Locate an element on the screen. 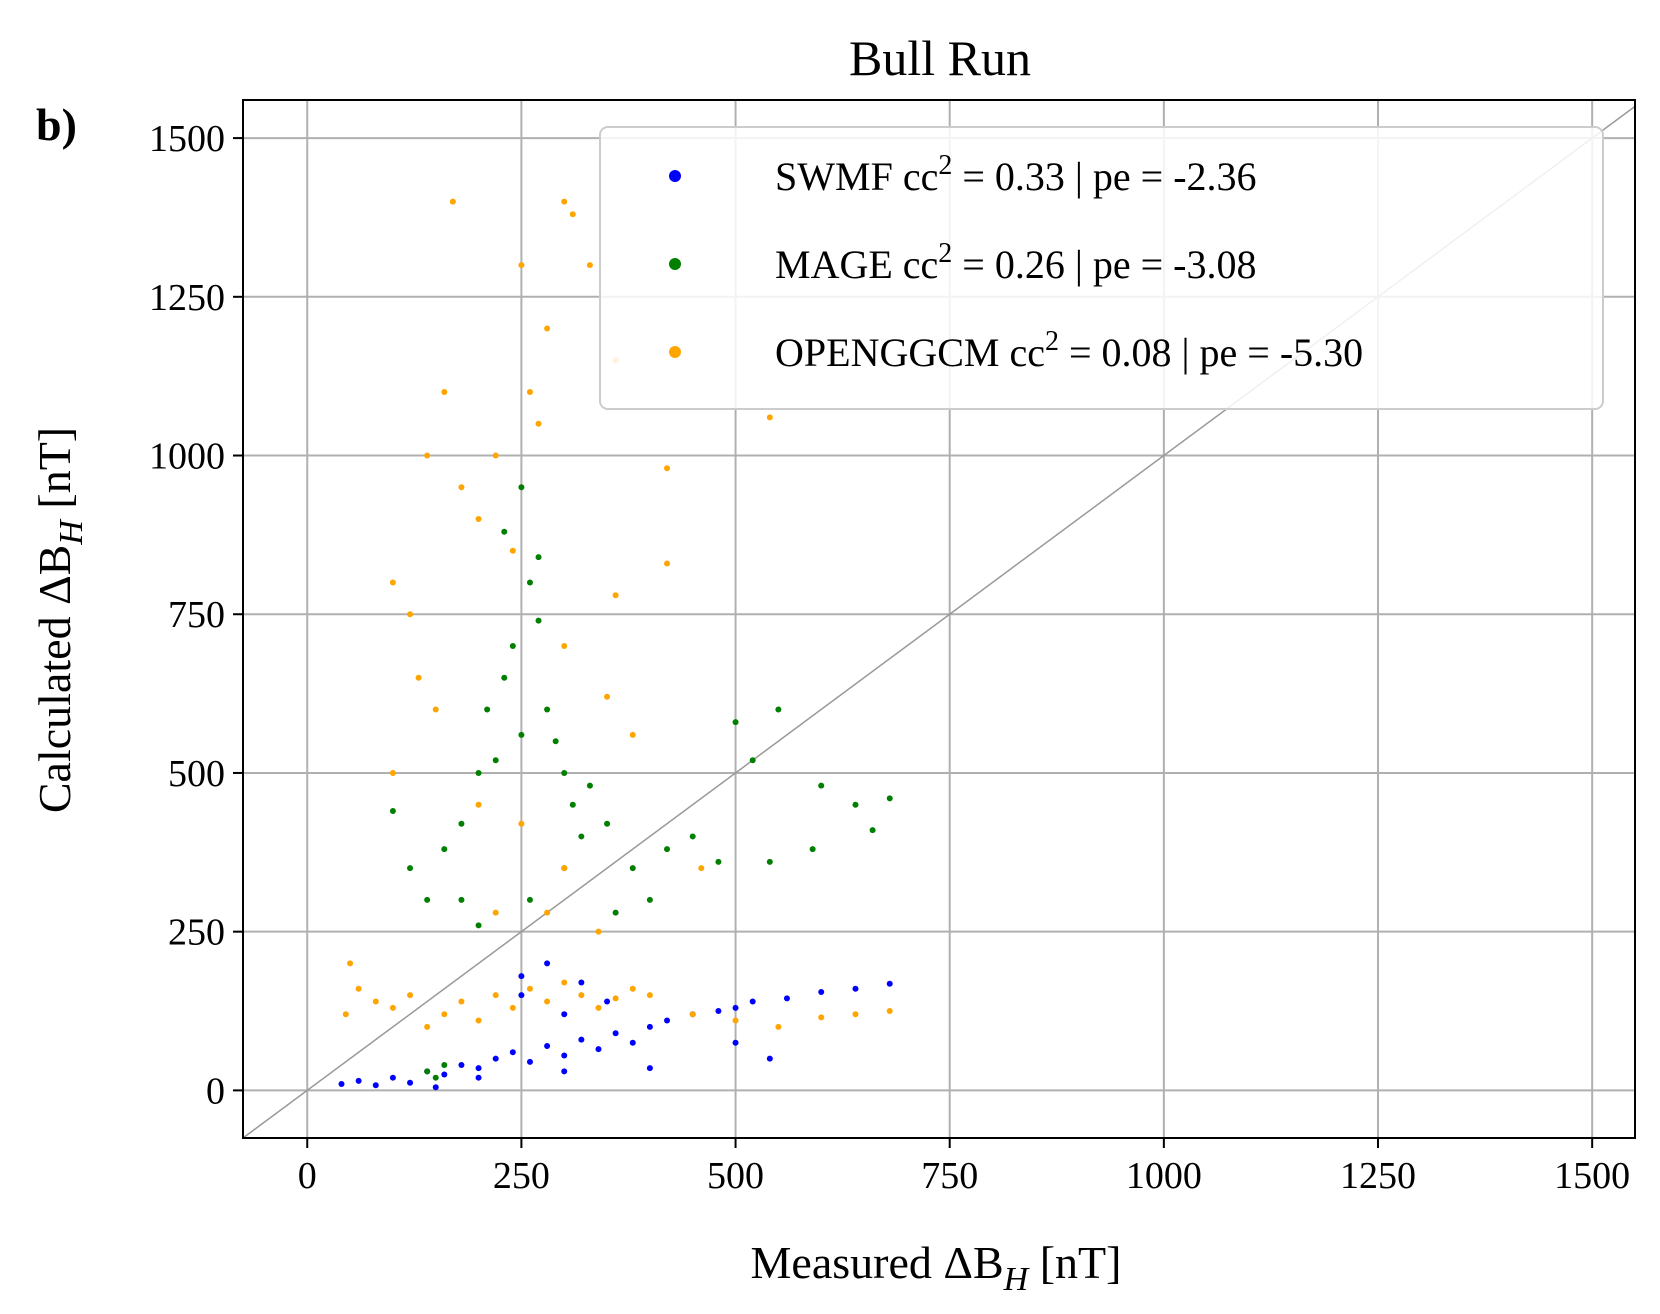 The height and width of the screenshot is (1314, 1660). y-tick-label: 0 is located at coordinates (215, 1091).